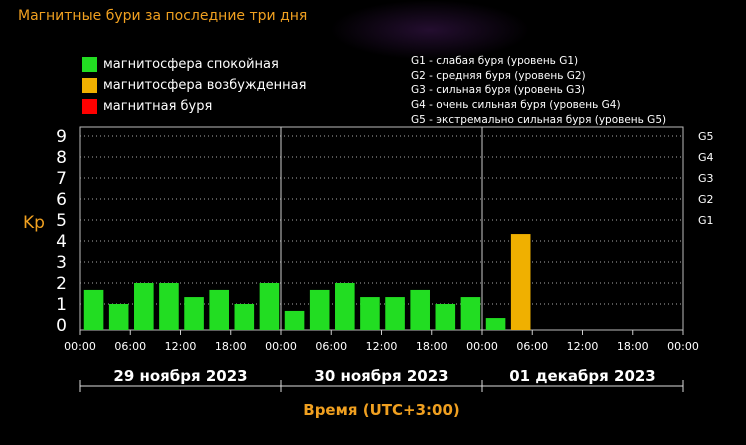 This screenshot has height=445, width=746. I want to click on y-tick-label: 6, so click(61, 200).